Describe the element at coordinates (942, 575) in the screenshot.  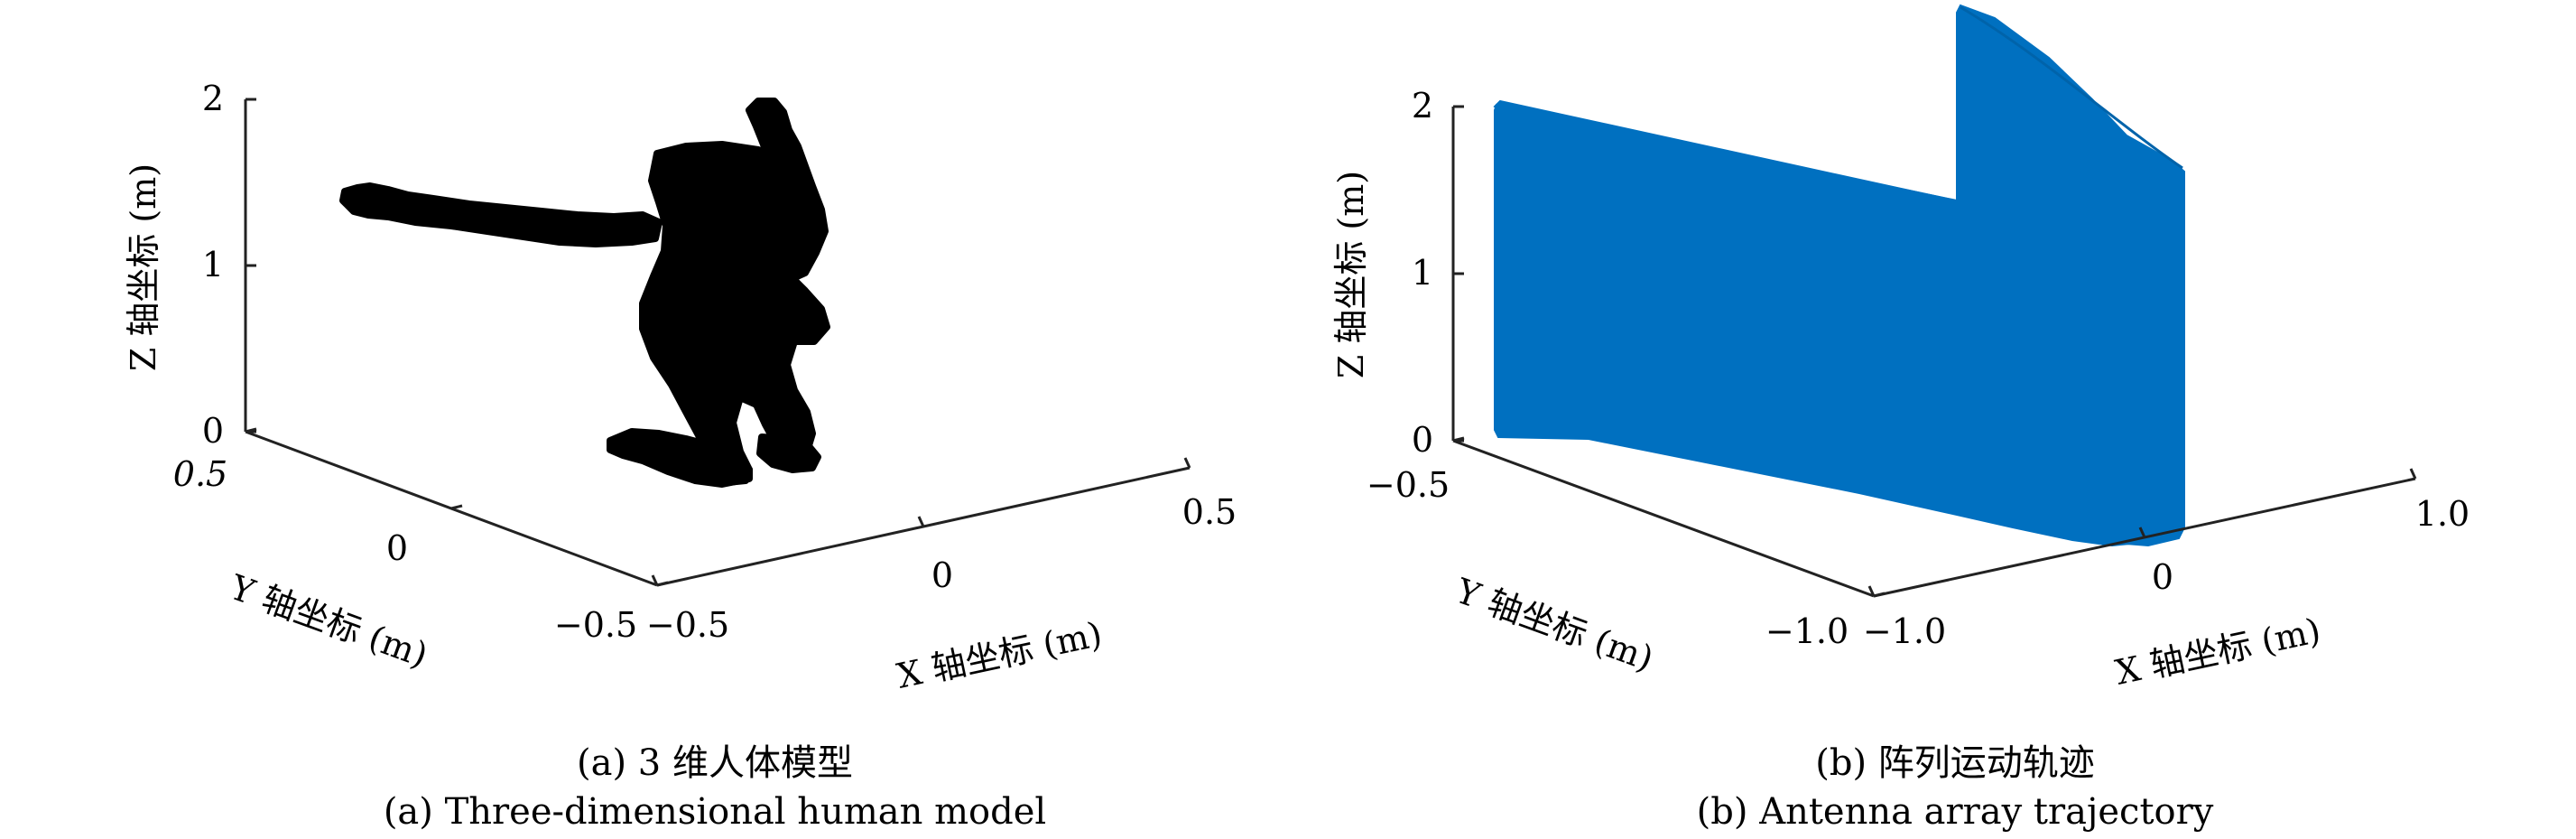
I see `x-tick-label-a-1: 0` at that location.